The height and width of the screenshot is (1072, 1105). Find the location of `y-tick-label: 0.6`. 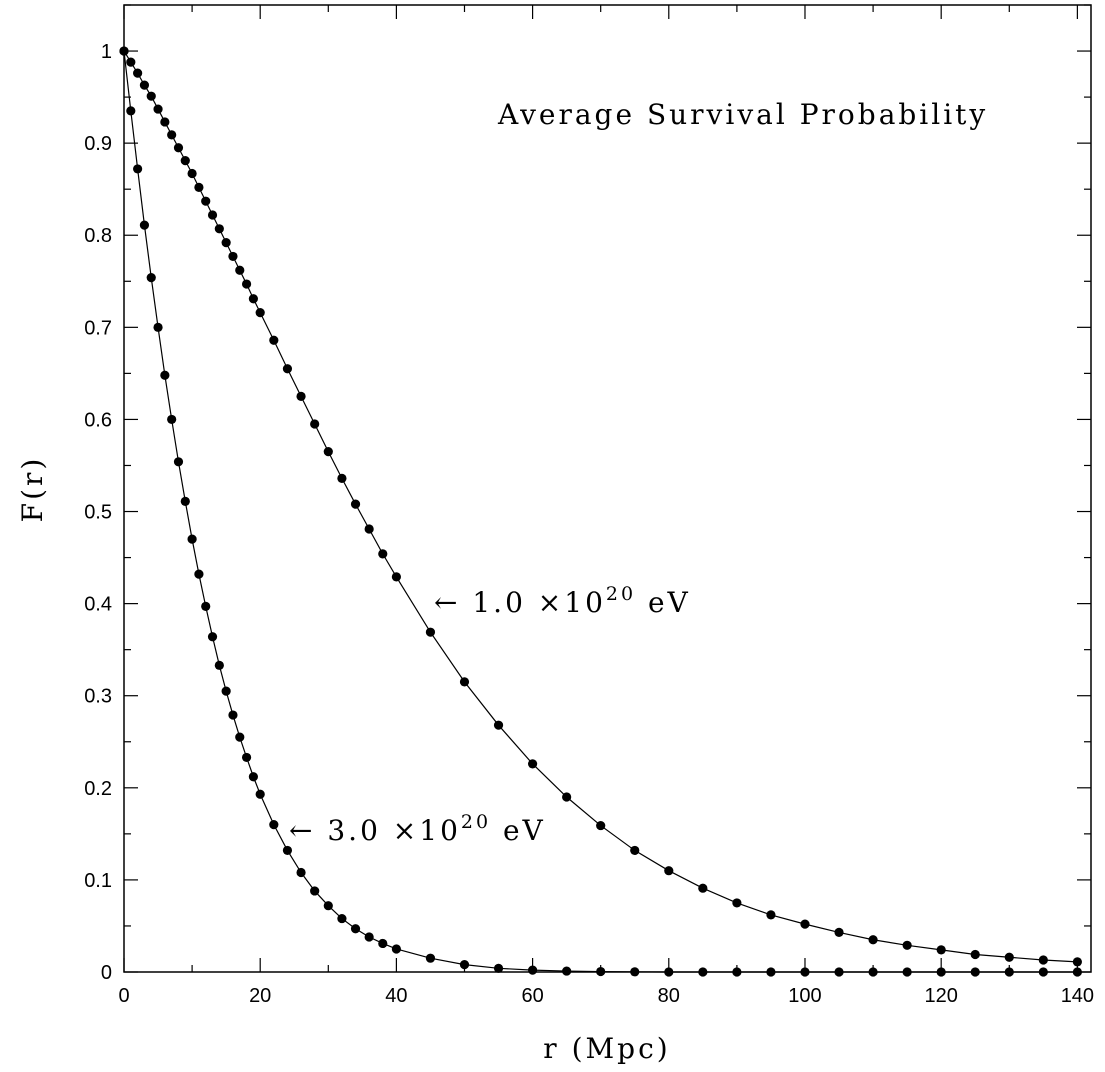

y-tick-label: 0.6 is located at coordinates (98, 420).